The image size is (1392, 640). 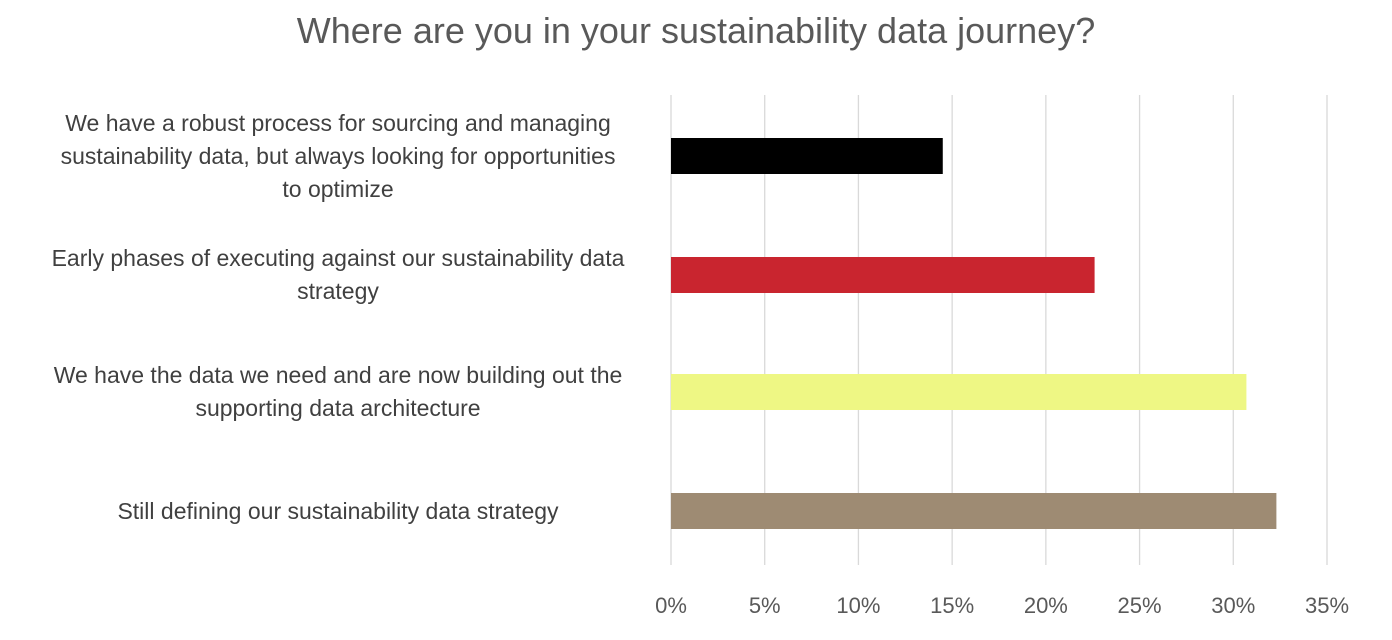 What do you see at coordinates (765, 605) in the screenshot?
I see `x-tick-label: 5%` at bounding box center [765, 605].